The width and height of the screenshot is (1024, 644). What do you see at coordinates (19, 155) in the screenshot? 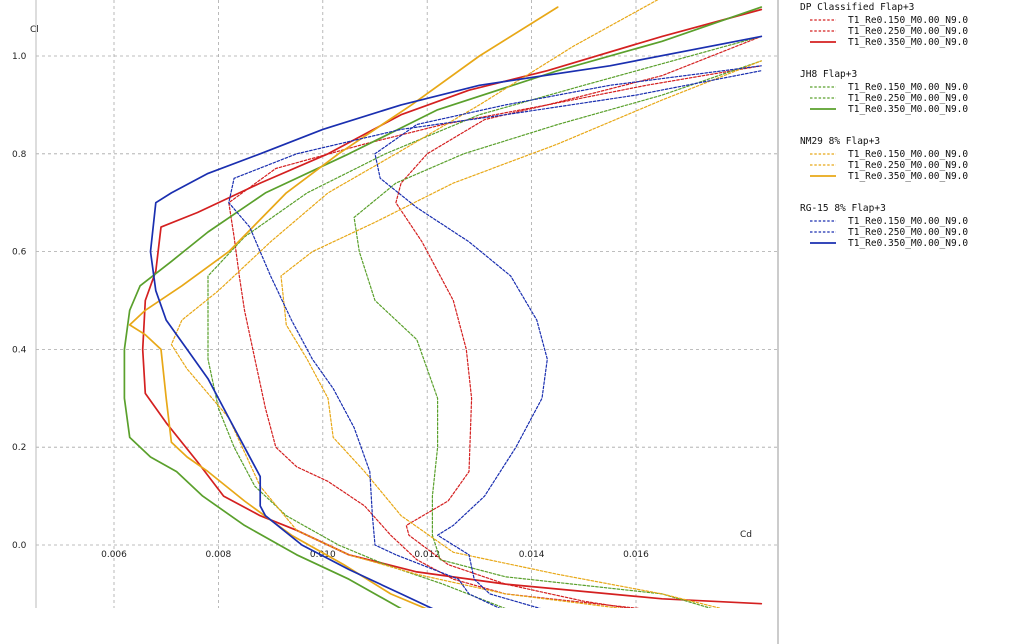
I see `y-tick-label: 0.8` at bounding box center [19, 155].